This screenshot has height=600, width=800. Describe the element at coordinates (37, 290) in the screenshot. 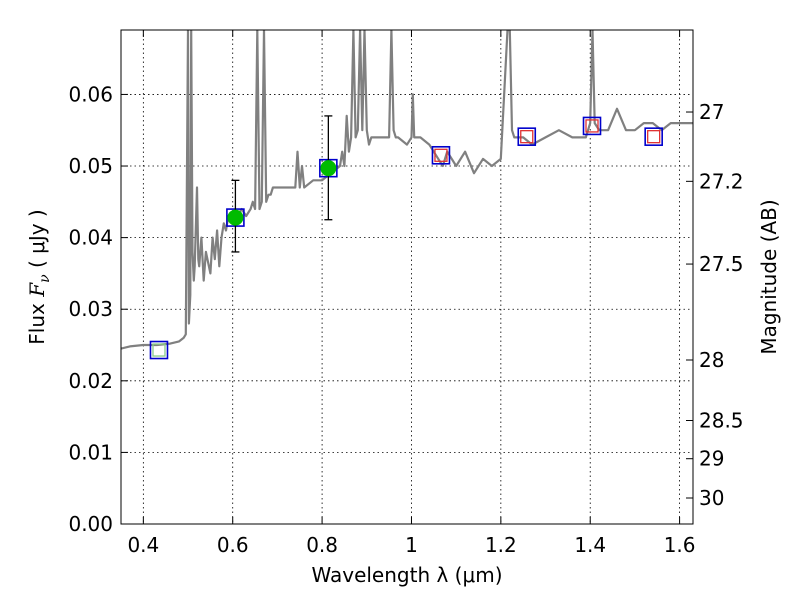

I see `y-axis-label-symbol: F` at that location.